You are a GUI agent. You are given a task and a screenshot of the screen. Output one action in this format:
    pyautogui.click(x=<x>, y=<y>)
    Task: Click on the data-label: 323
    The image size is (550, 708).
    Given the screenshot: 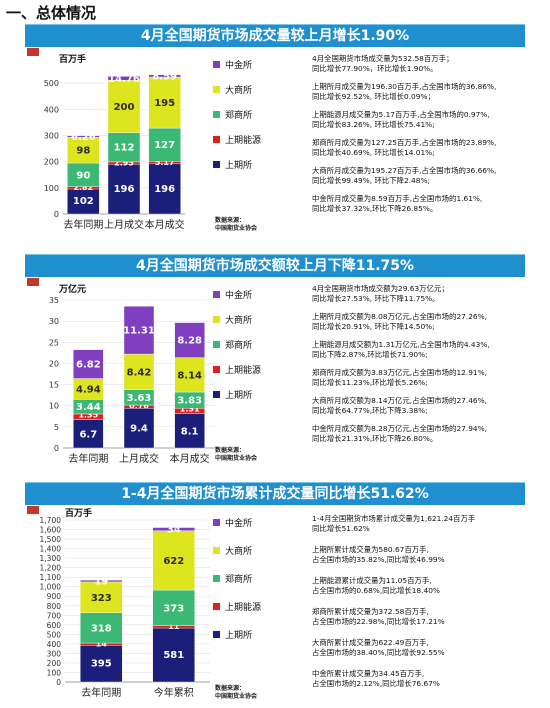 What is the action you would take?
    pyautogui.click(x=101, y=598)
    